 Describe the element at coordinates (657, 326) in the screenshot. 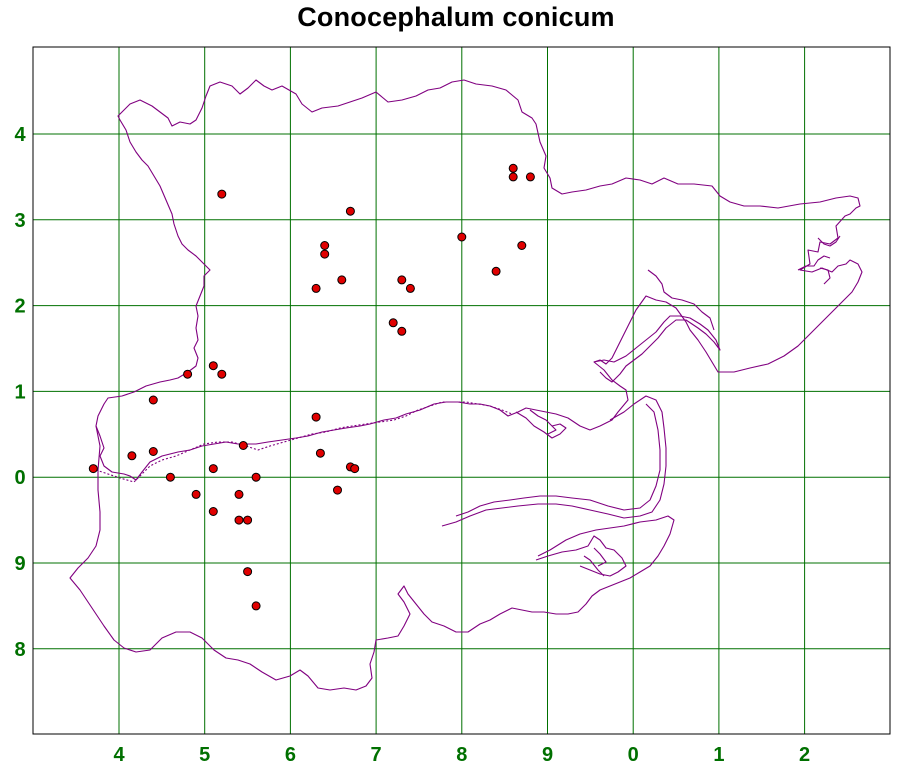

I see `blackwater-estuary` at that location.